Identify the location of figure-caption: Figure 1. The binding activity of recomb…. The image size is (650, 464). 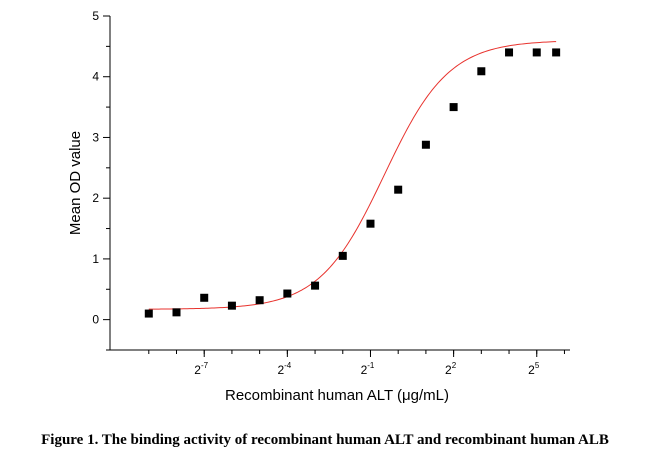
(325, 440).